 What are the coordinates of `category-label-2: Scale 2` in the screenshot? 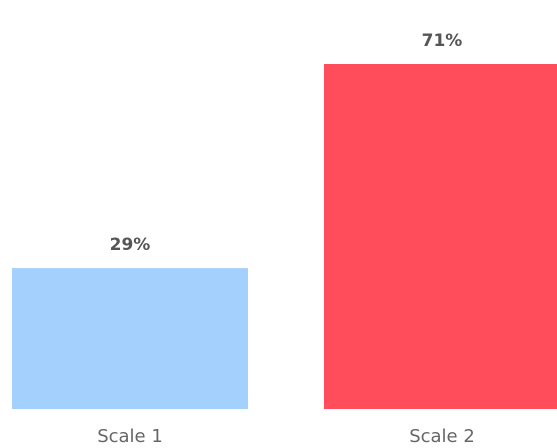 It's located at (442, 436).